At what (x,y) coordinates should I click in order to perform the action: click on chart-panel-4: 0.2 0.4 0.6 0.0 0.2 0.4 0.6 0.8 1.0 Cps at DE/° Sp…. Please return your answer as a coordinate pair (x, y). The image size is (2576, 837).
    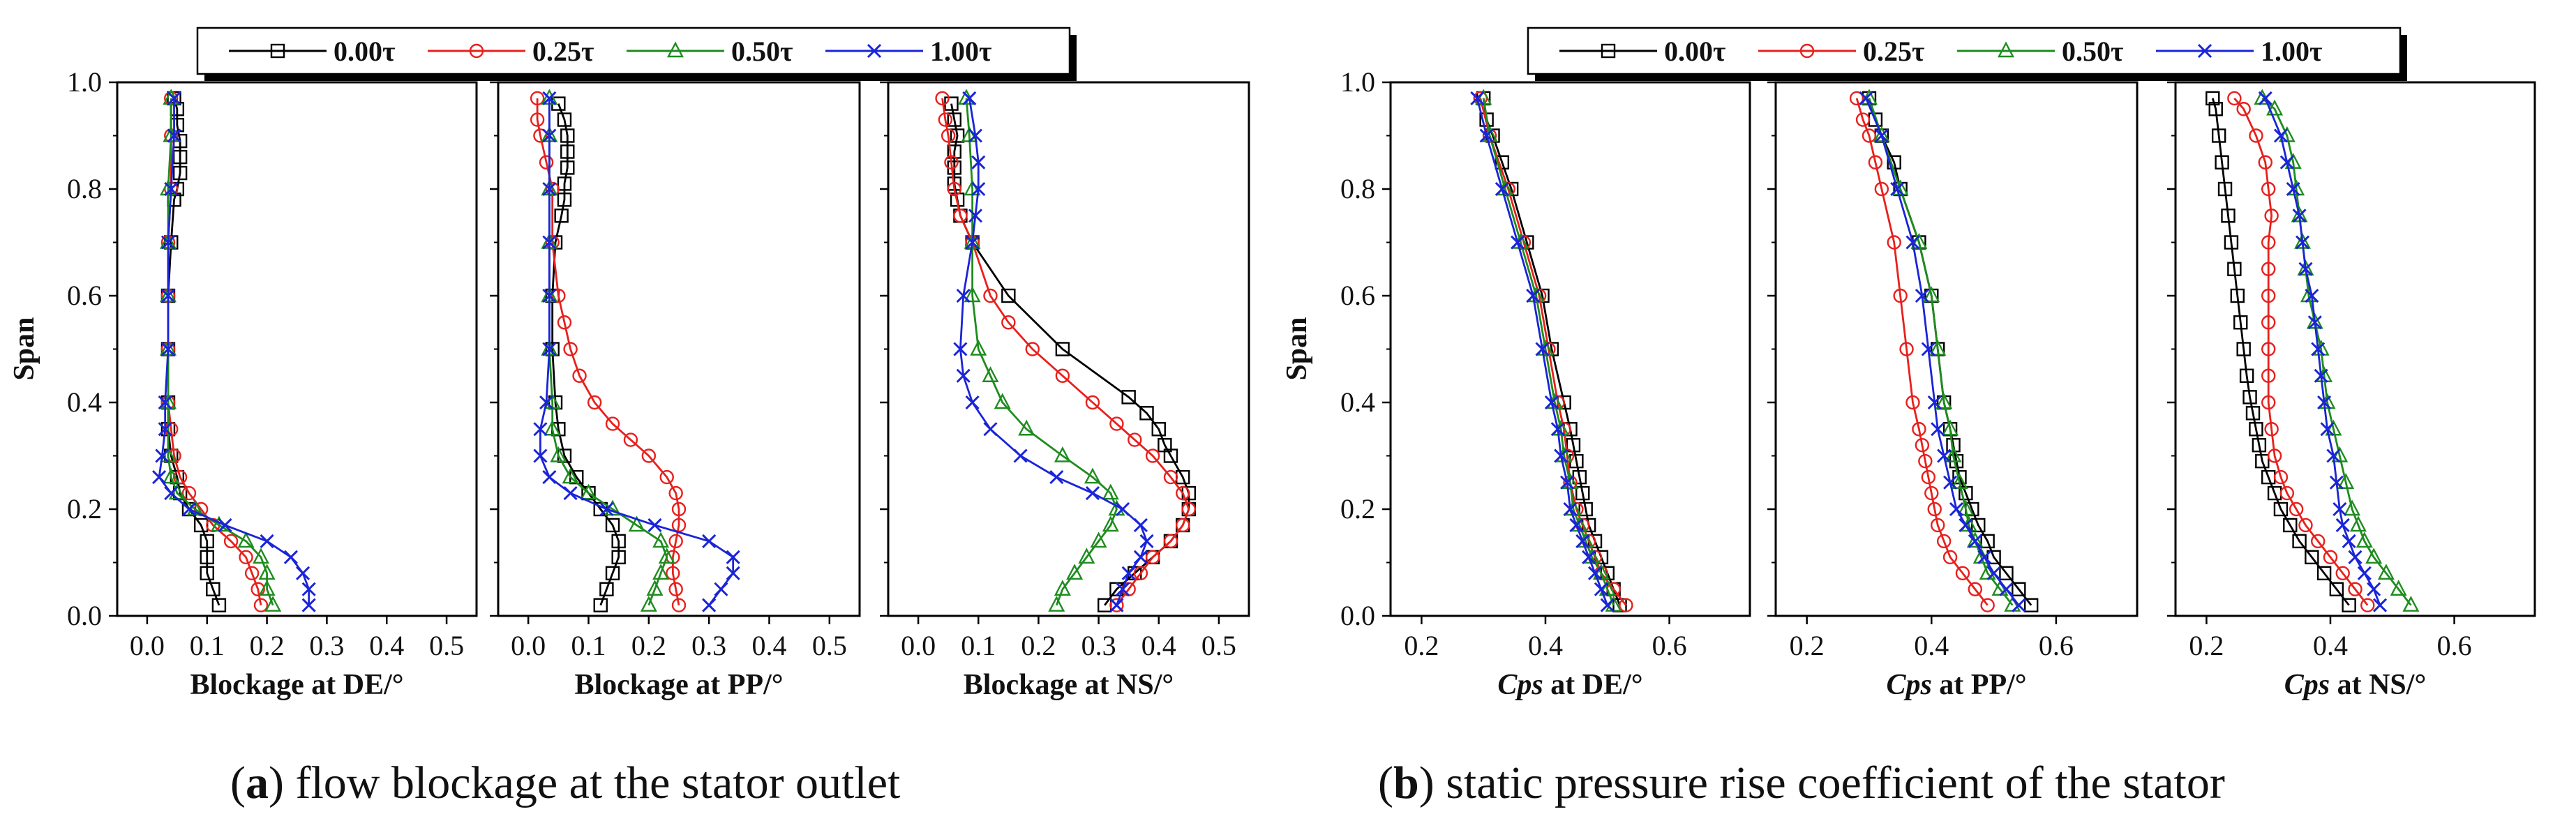
    Looking at the image, I should click on (1516, 383).